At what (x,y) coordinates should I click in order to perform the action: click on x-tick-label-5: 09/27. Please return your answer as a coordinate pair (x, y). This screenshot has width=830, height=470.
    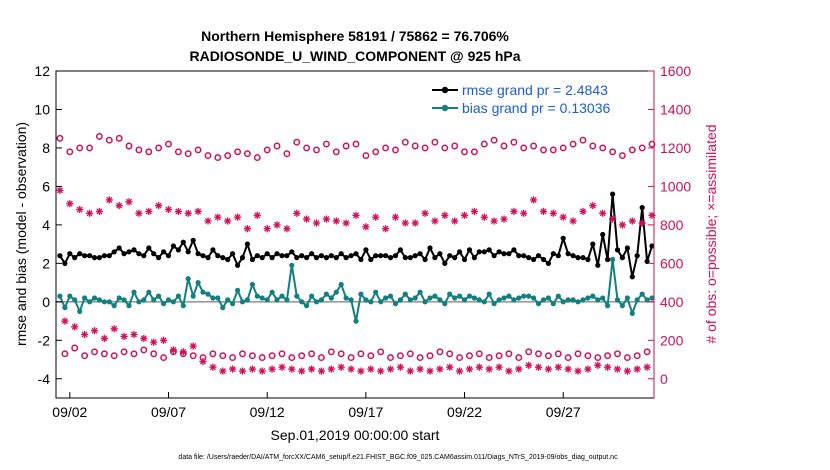
    Looking at the image, I should click on (563, 412).